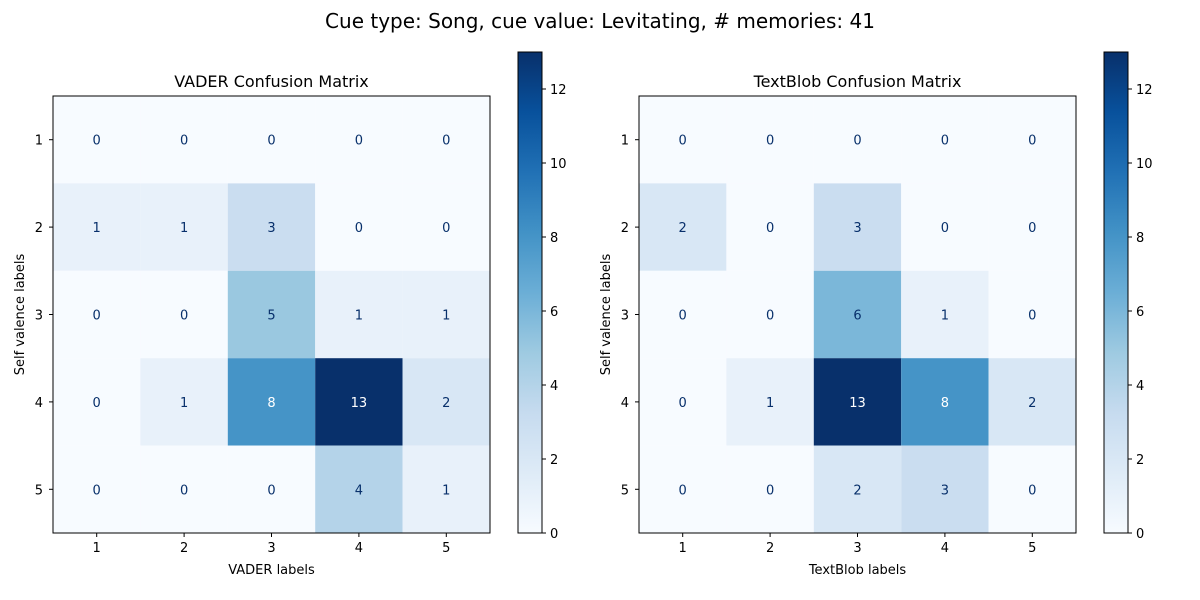 The image size is (1200, 600). Describe the element at coordinates (554, 460) in the screenshot. I see `colorbar-tick-label: 2` at that location.